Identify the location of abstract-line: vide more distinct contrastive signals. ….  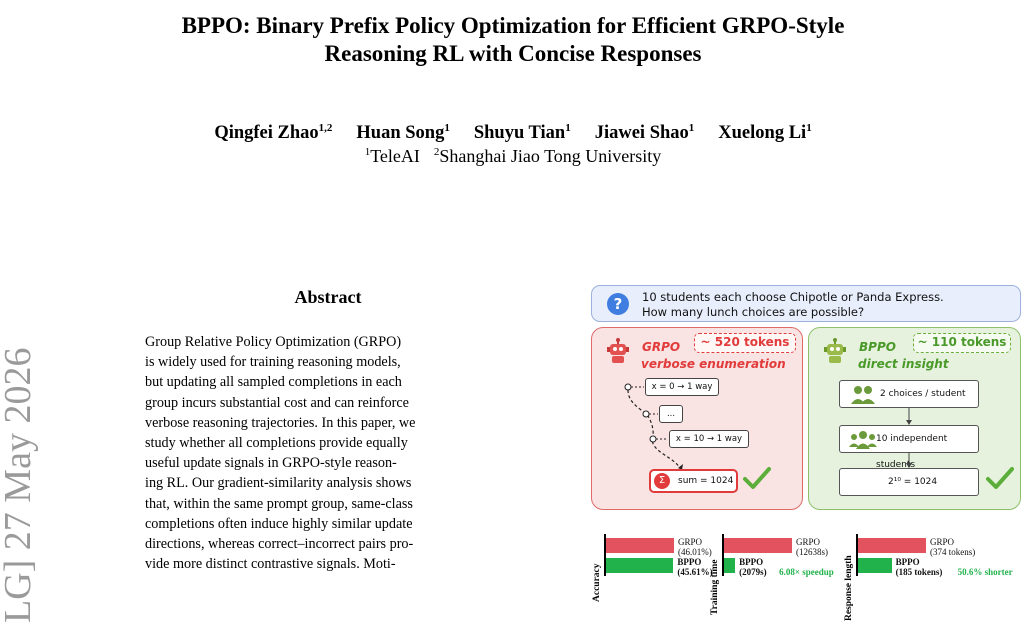
(270, 564).